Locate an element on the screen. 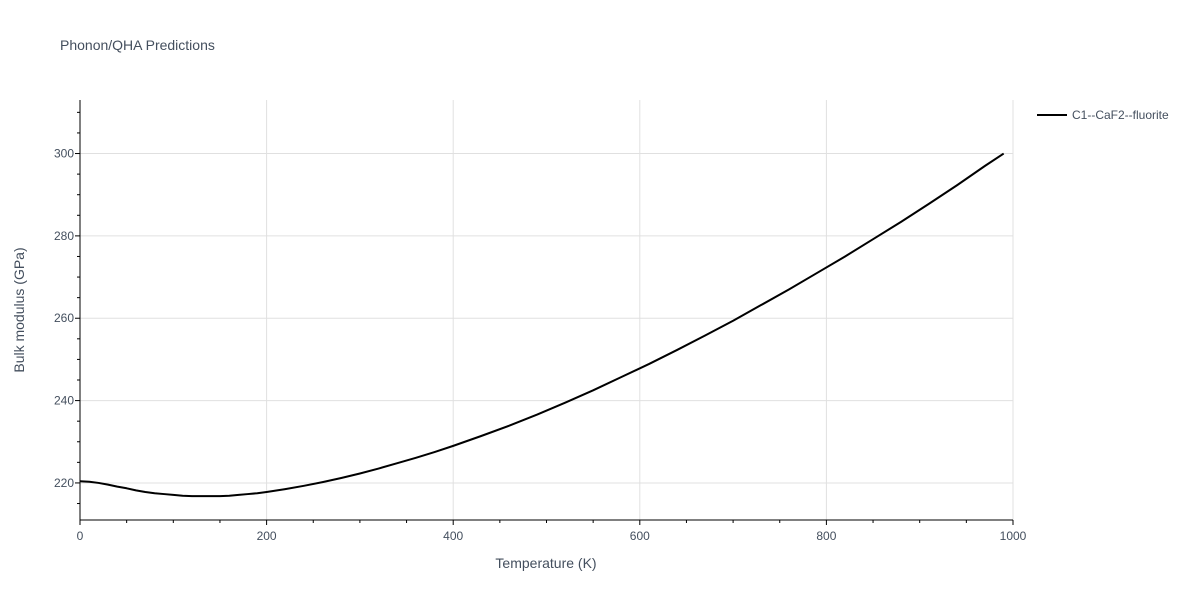  legend-label: C1--CaF2--fluorite is located at coordinates (1120, 115).